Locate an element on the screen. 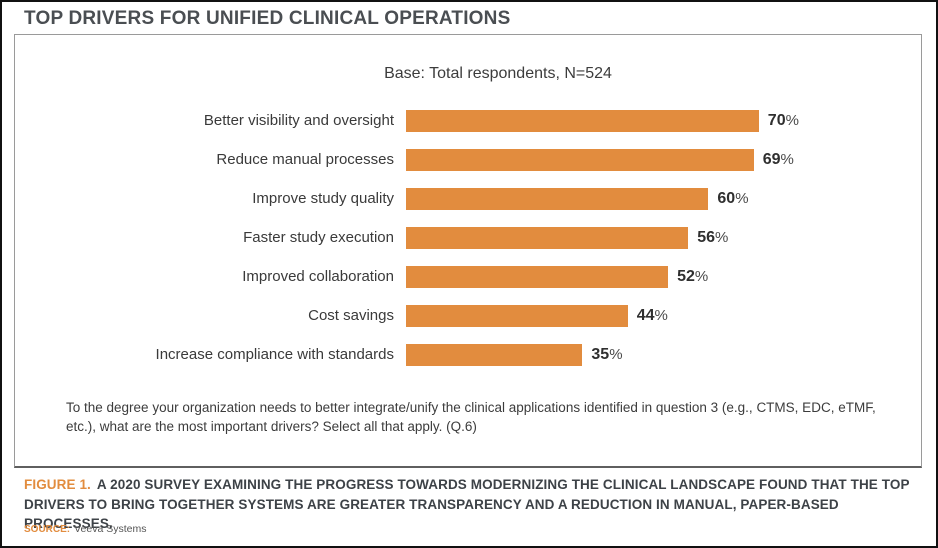 The height and width of the screenshot is (548, 938). bar-value: 70% is located at coordinates (783, 120).